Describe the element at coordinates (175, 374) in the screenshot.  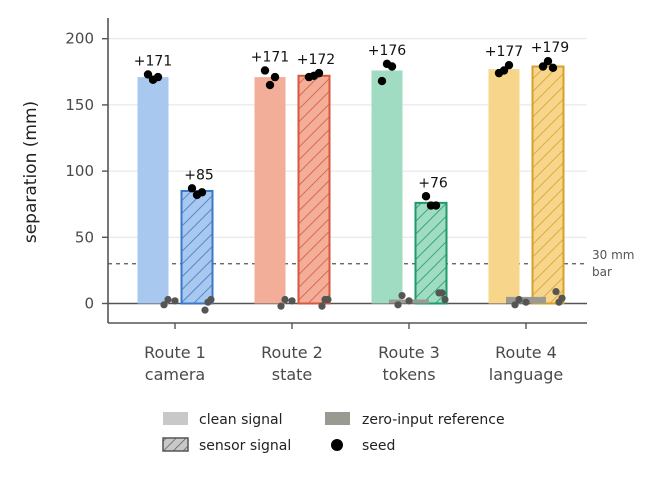
I see `x-tick-label-sub: camera` at that location.